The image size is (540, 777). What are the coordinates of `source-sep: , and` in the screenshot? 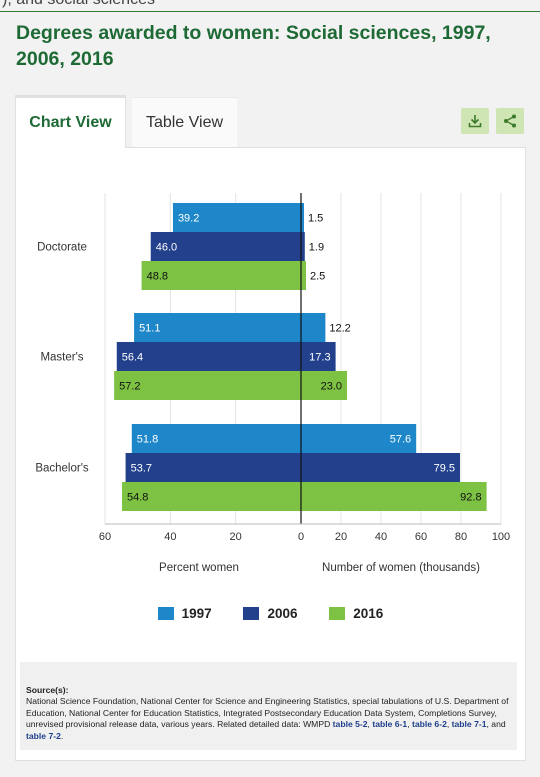 It's located at (496, 724).